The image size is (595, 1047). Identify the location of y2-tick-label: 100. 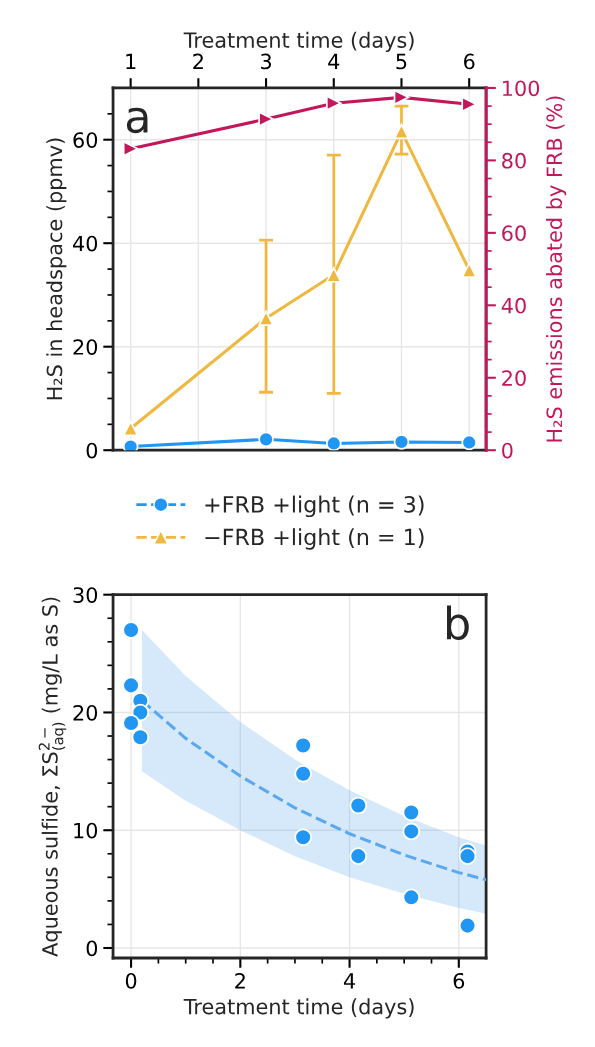
(521, 88).